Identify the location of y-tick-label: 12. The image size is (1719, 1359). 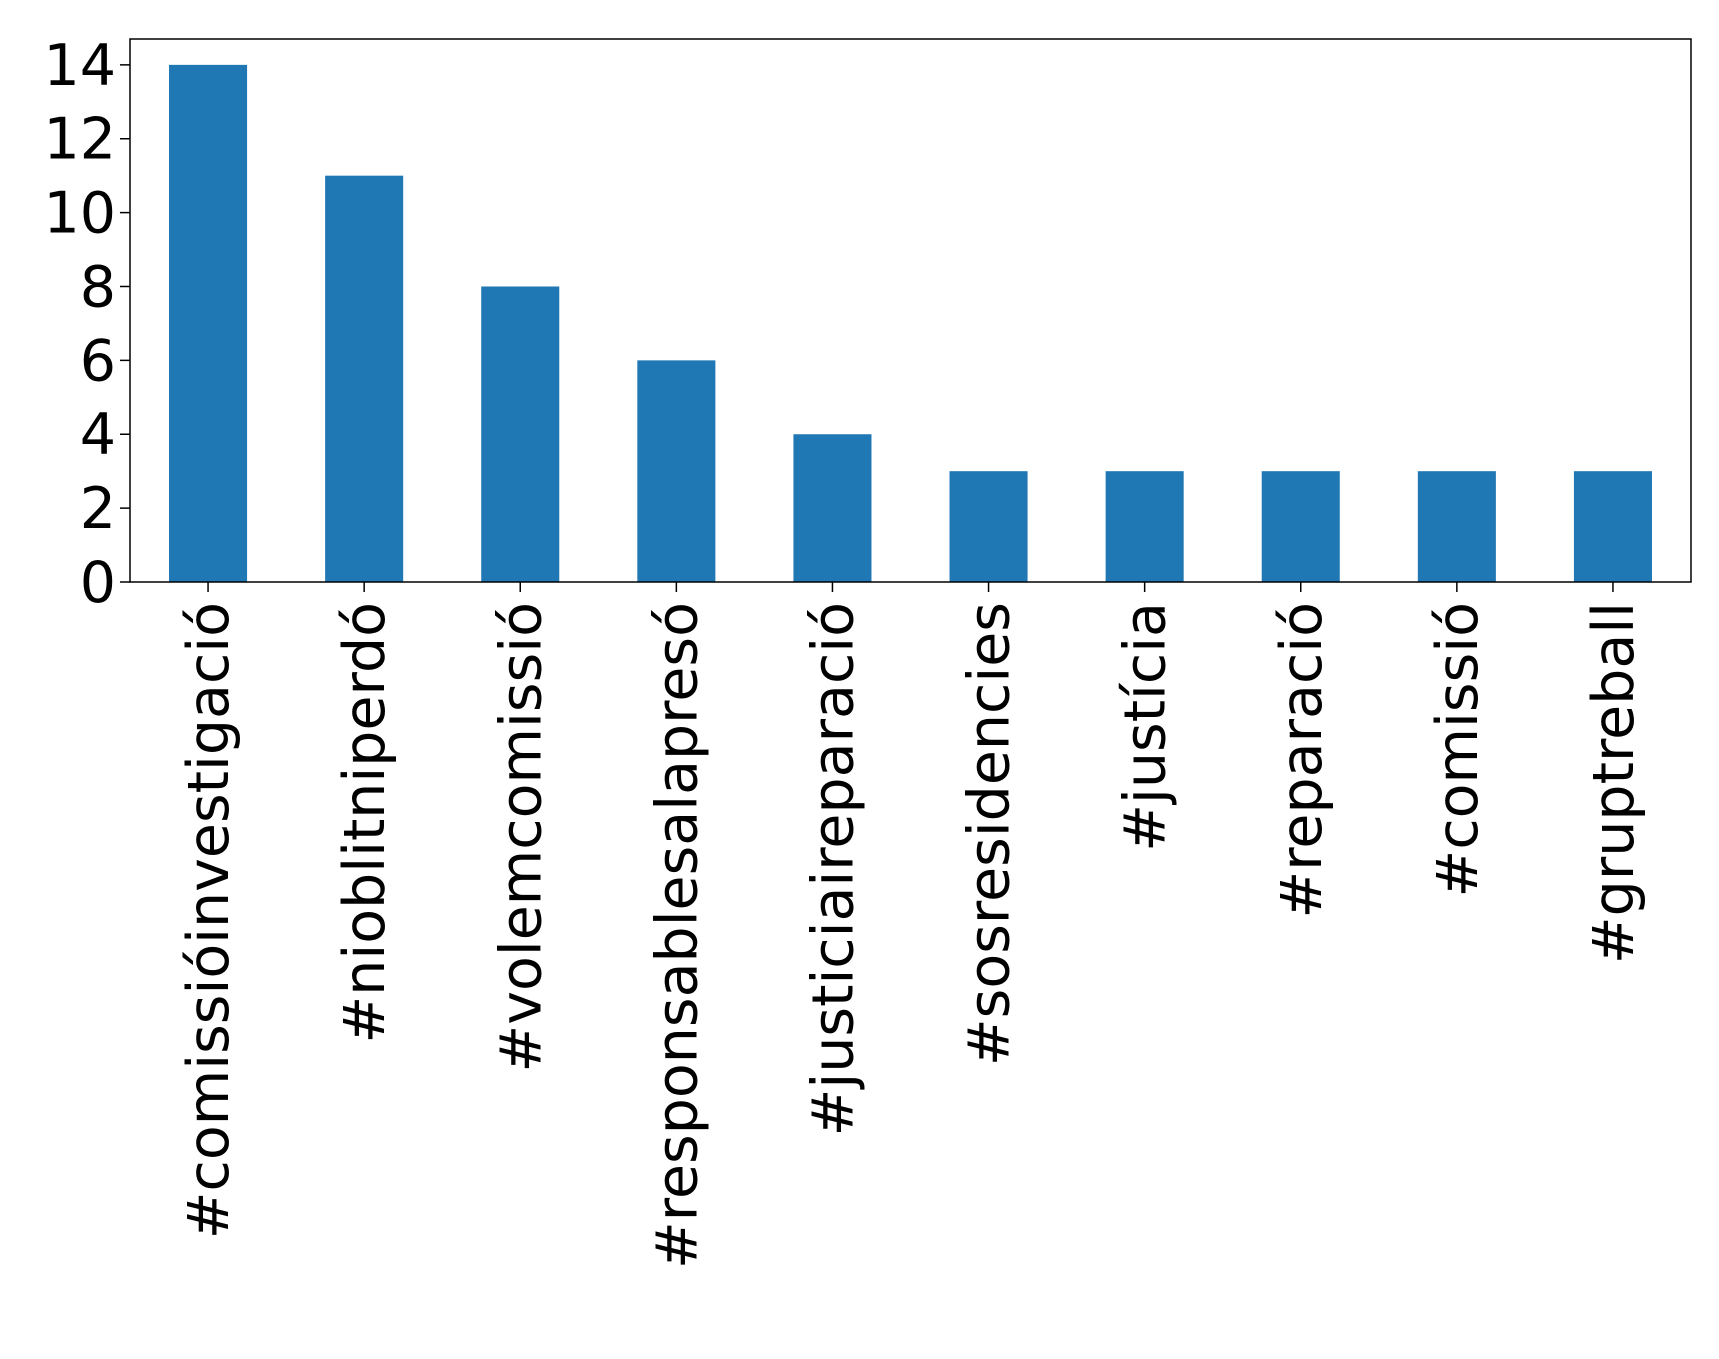
(79, 140).